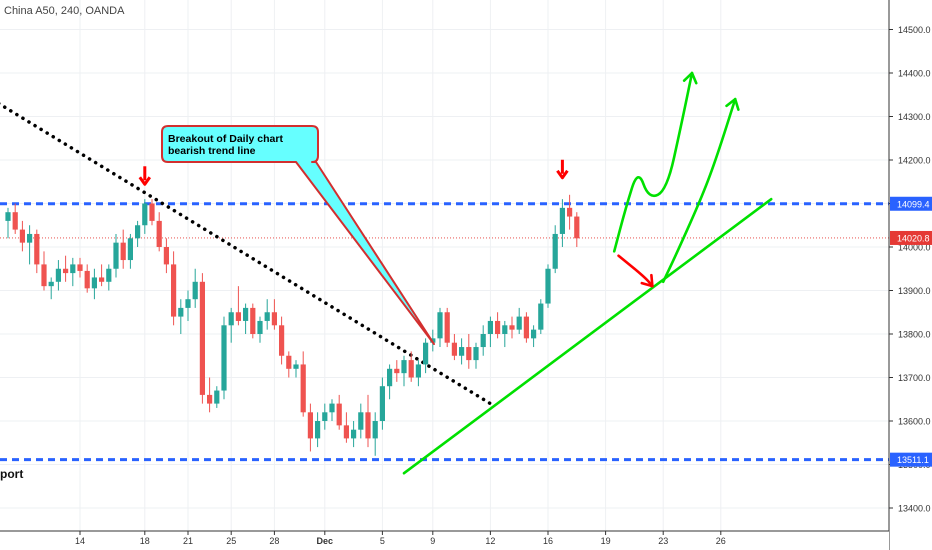  What do you see at coordinates (231, 541) in the screenshot?
I see `time-tick-label: 25` at bounding box center [231, 541].